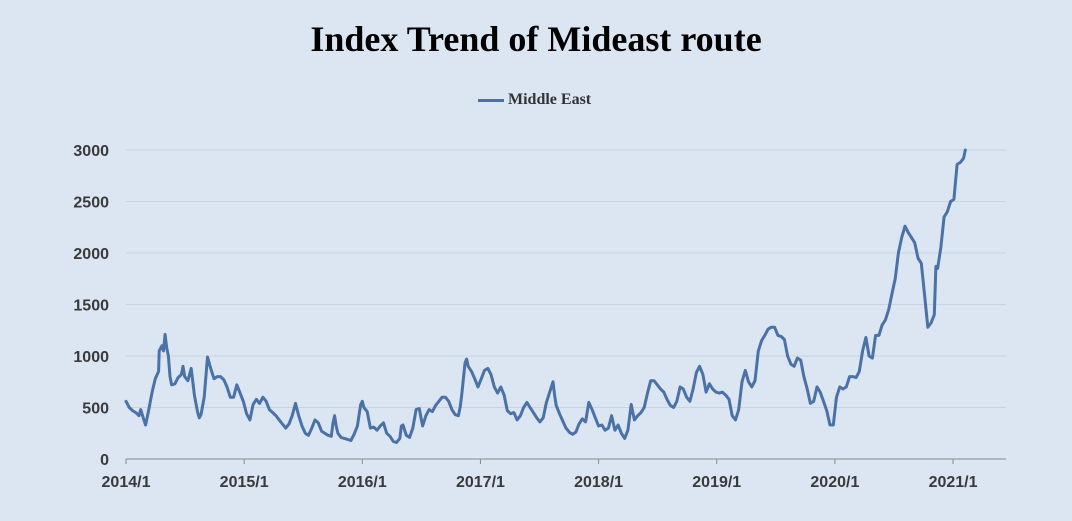  I want to click on x-tick-label: 2019/1, so click(716, 482).